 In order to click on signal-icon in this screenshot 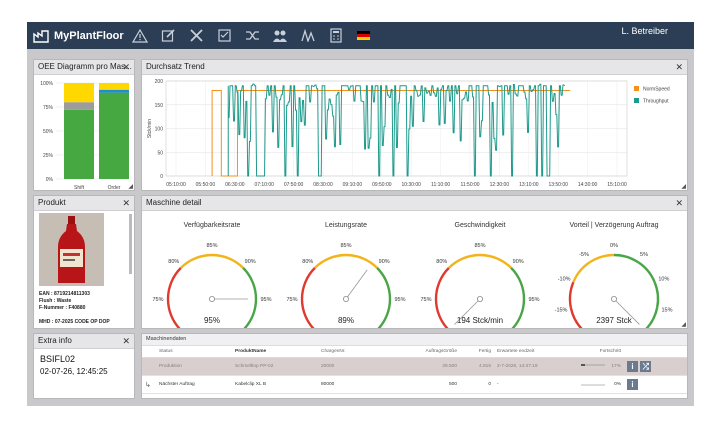, I will do `click(308, 35)`.